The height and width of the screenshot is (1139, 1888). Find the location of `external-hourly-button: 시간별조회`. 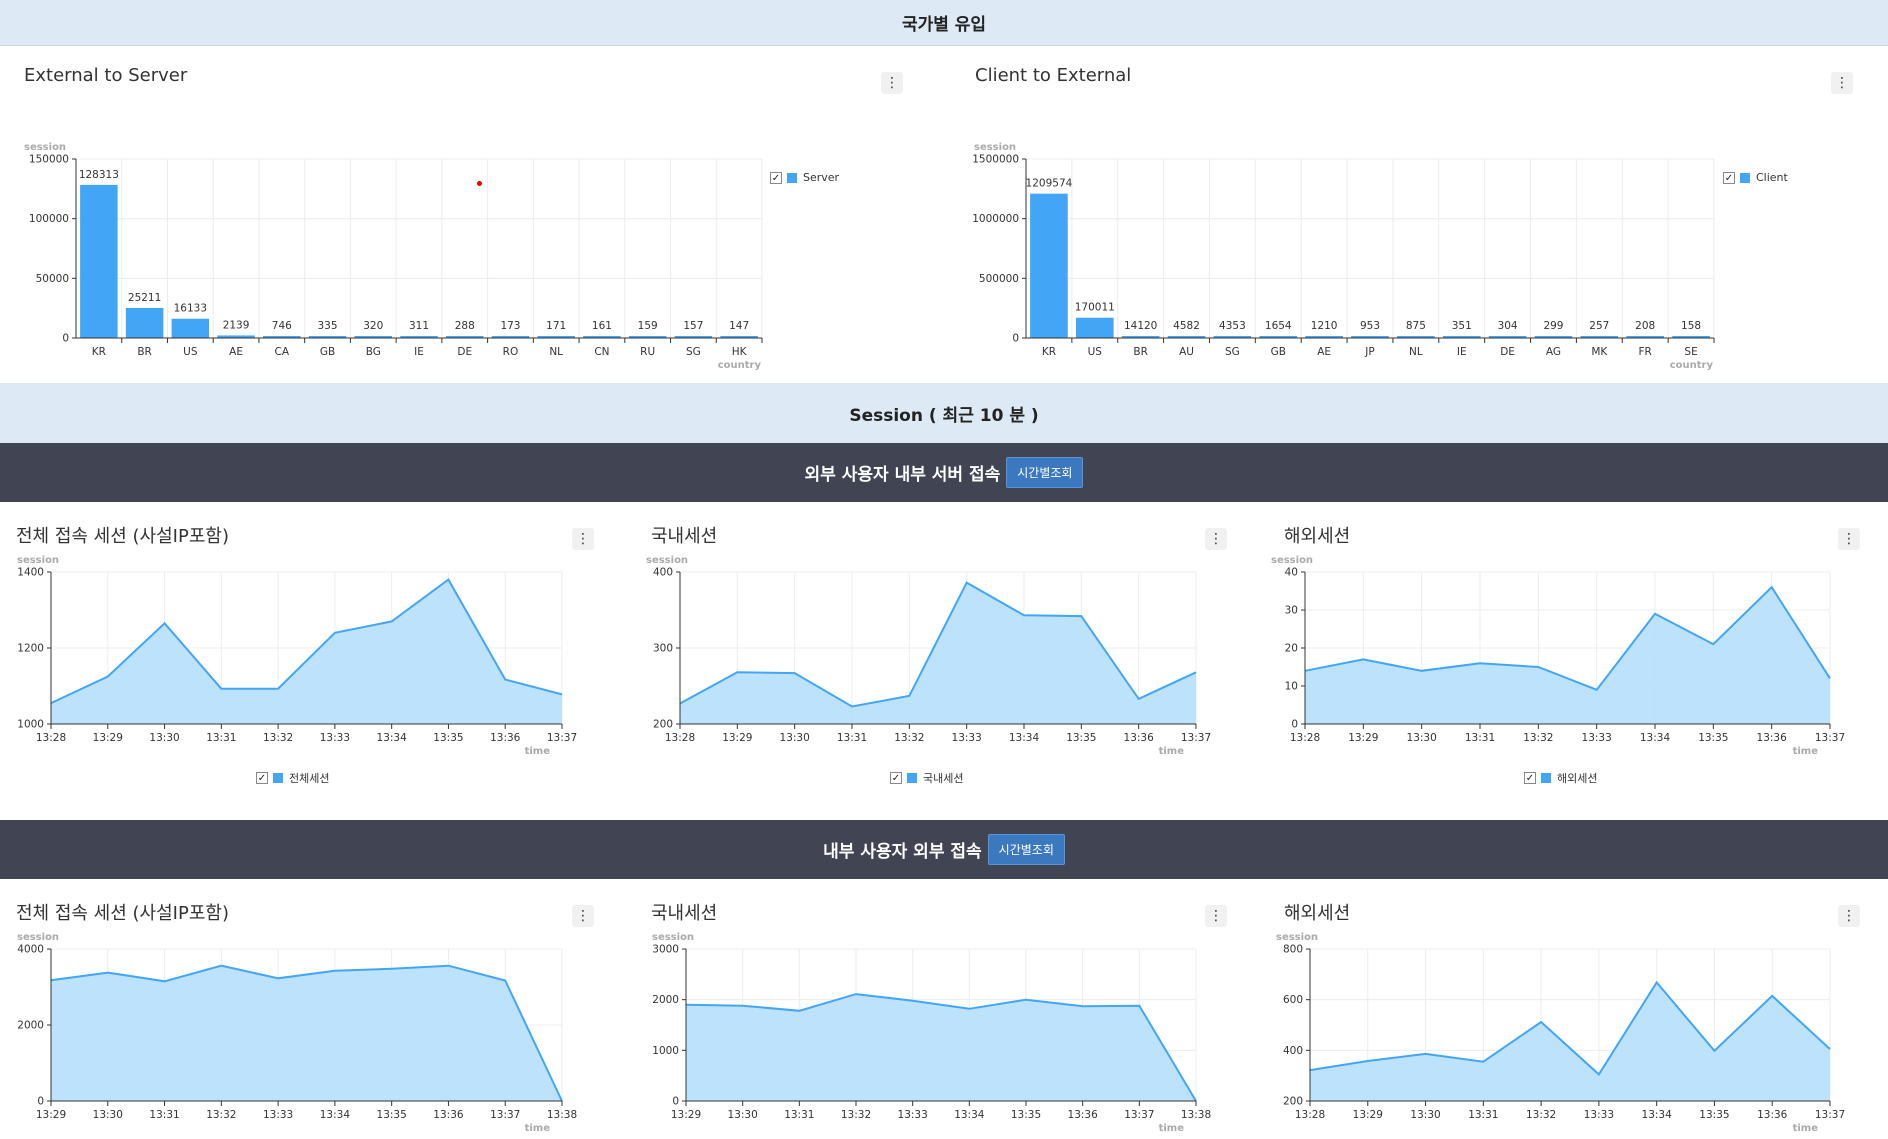

external-hourly-button: 시간별조회 is located at coordinates (1045, 472).